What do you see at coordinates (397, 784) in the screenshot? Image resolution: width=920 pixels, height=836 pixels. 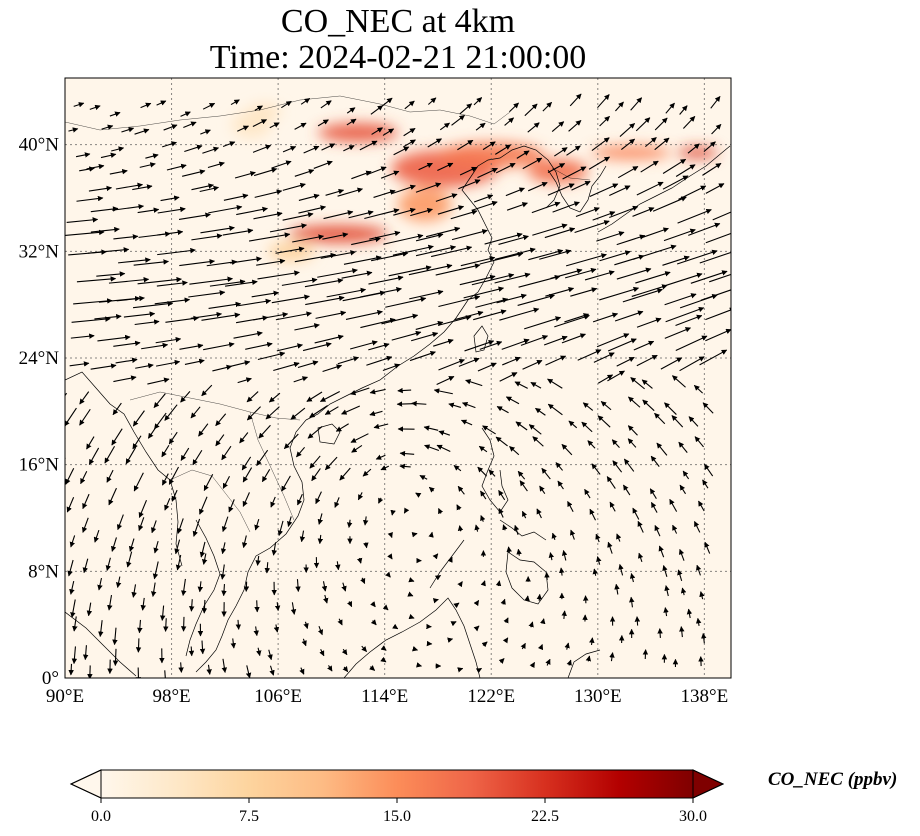 I see `colorbar-body` at bounding box center [397, 784].